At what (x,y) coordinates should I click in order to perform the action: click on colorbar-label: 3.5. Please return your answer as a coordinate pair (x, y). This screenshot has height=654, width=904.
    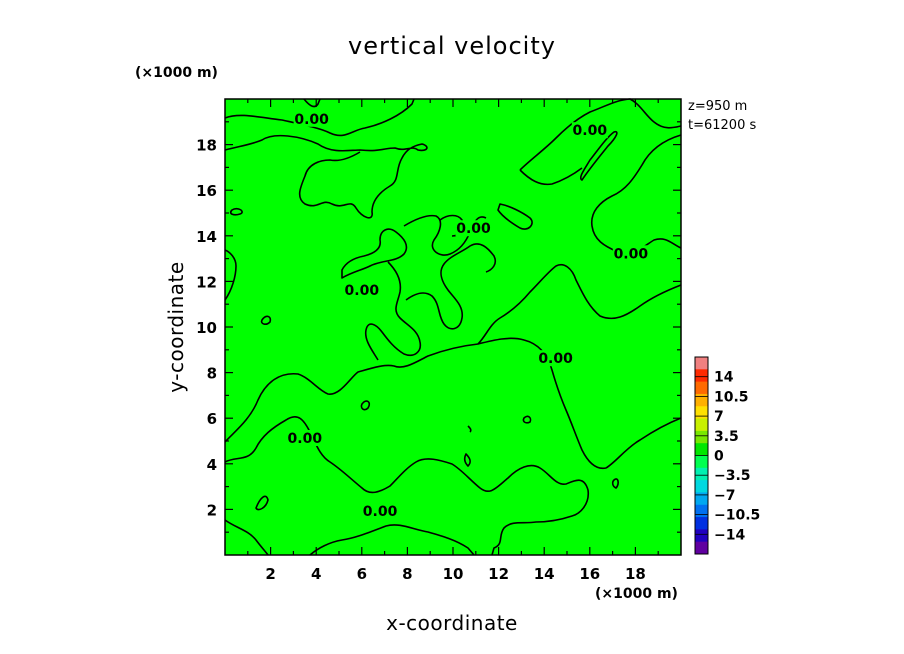
    Looking at the image, I should click on (726, 437).